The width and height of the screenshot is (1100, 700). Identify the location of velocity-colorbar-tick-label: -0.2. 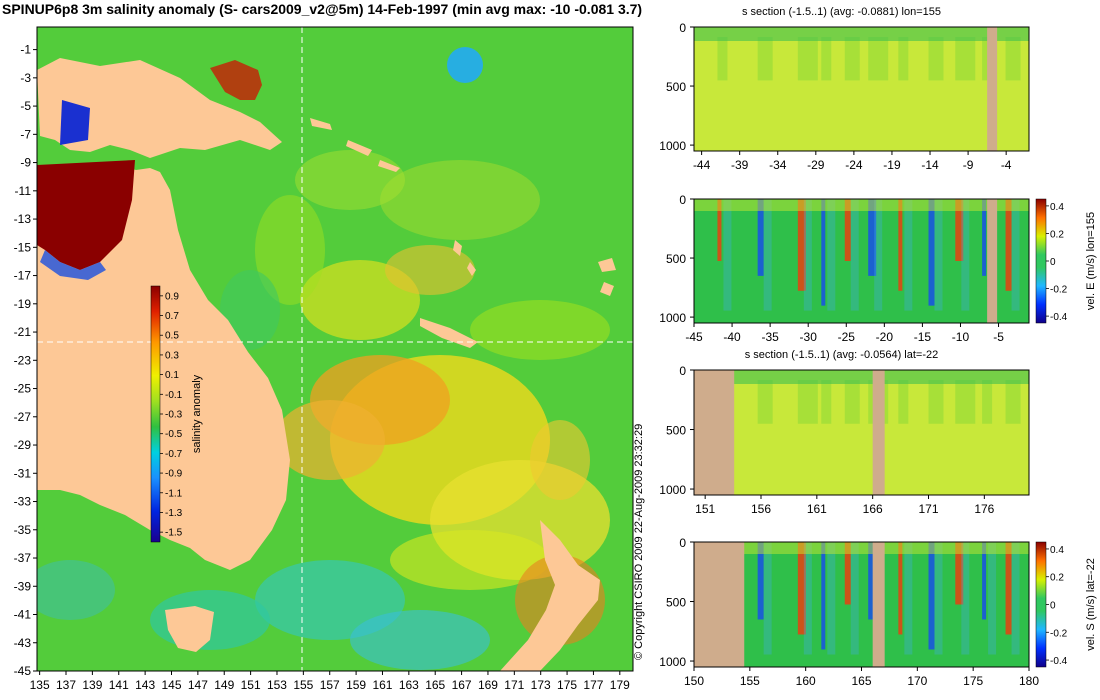
(1059, 633).